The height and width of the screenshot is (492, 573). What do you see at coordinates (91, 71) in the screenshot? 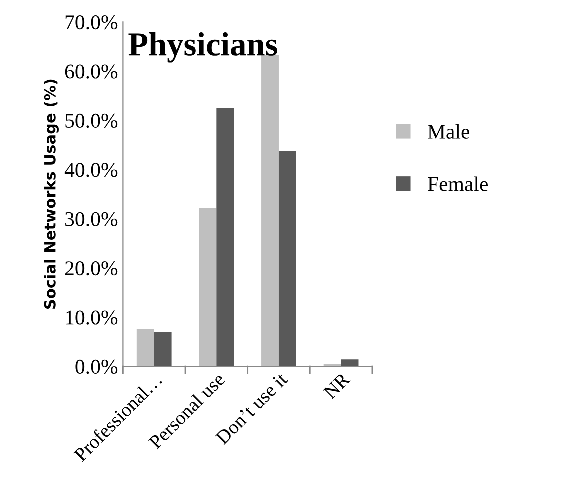
I see `y-tick-label: 60.0%` at bounding box center [91, 71].